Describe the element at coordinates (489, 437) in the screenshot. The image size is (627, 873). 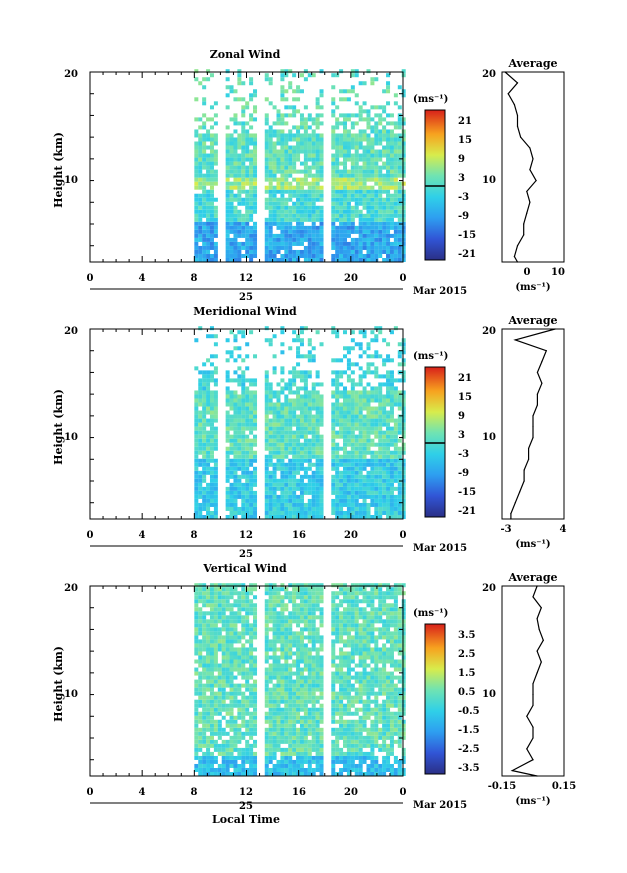
I see `avg-y-tick-label: 10` at that location.